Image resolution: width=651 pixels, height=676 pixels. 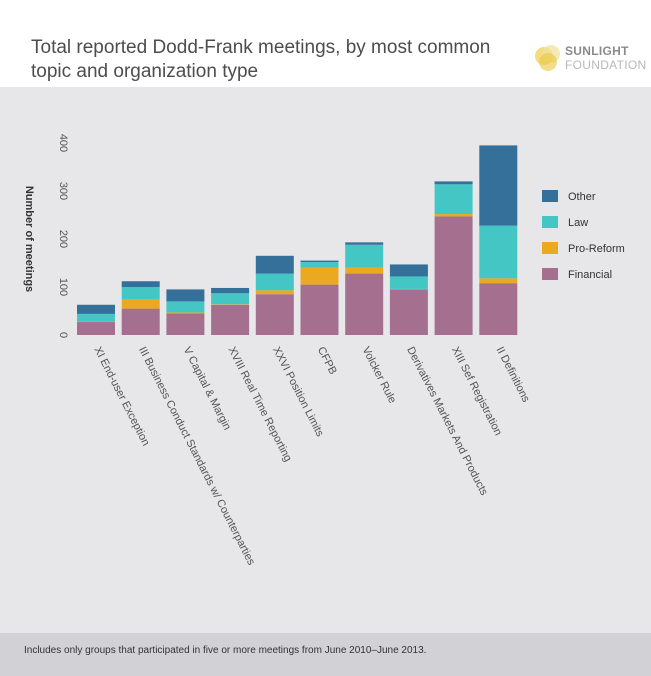 I want to click on logo-text-sunlight: SUNLIGHT, so click(x=597, y=51).